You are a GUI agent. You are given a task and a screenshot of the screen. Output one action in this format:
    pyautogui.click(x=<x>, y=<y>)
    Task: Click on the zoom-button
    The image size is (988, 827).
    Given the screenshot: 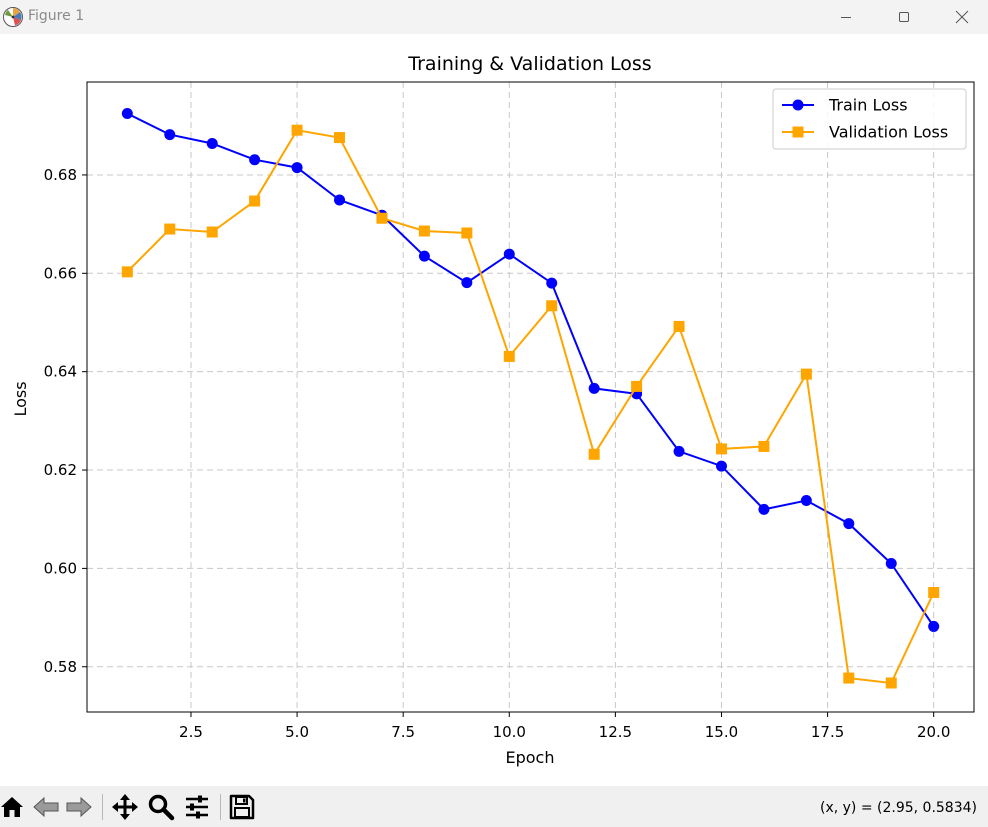 What is the action you would take?
    pyautogui.click(x=161, y=807)
    